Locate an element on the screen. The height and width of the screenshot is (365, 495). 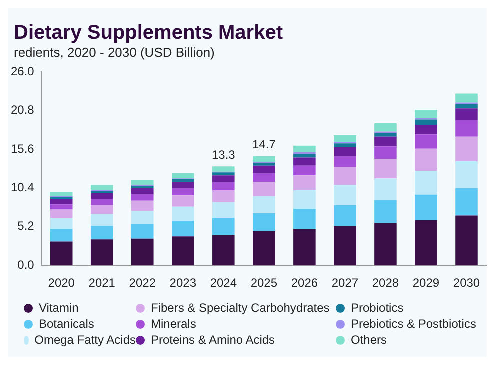
chart-subtitle: redients, 2020 - 2030 (USD Billion) is located at coordinates (114, 52).